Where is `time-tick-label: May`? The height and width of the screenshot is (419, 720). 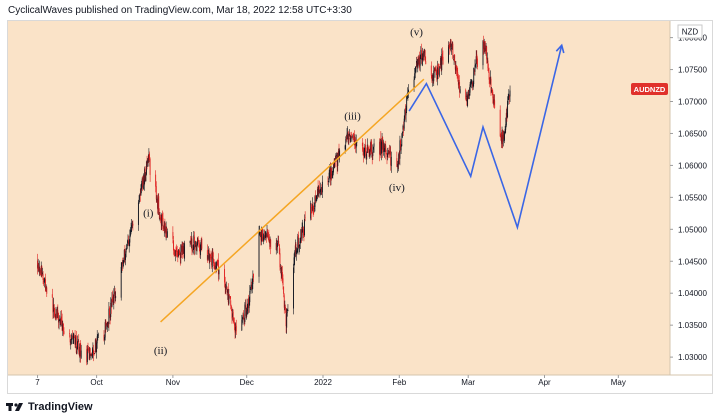 time-tick-label: May is located at coordinates (618, 382).